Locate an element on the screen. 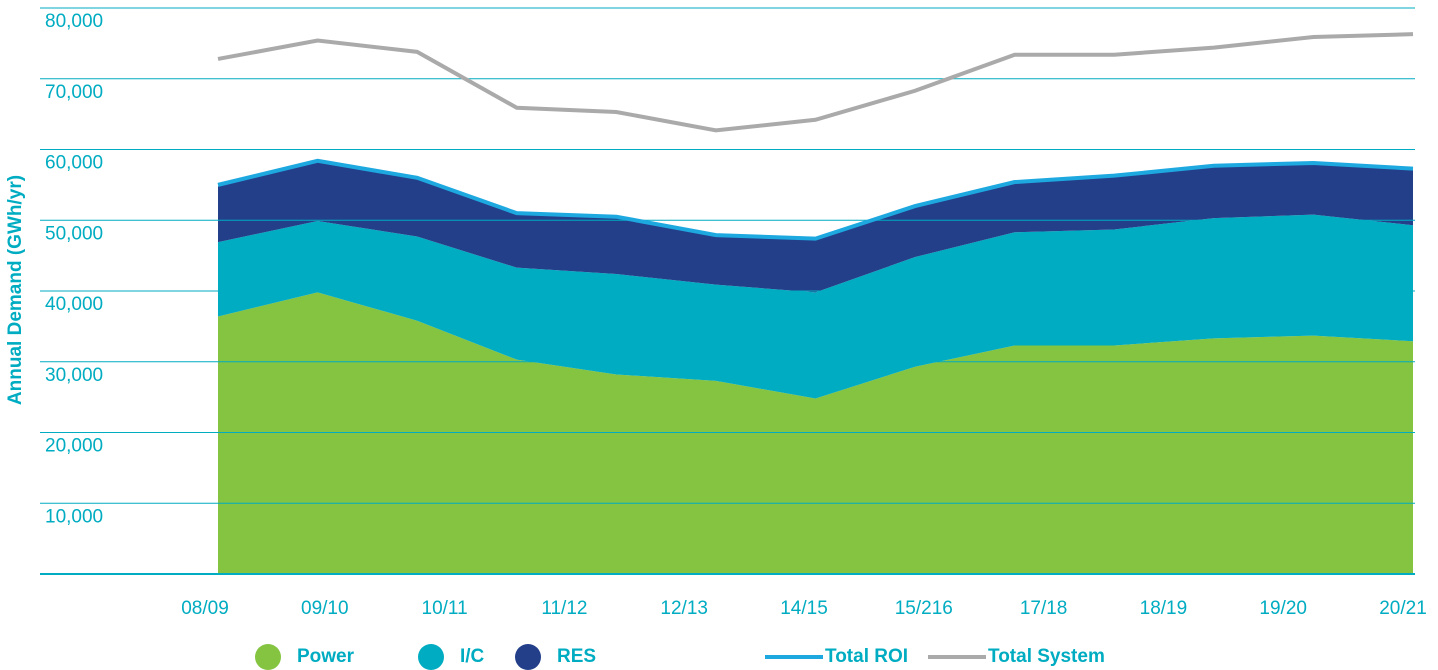  x-tick-label: 20/21 is located at coordinates (1403, 608).